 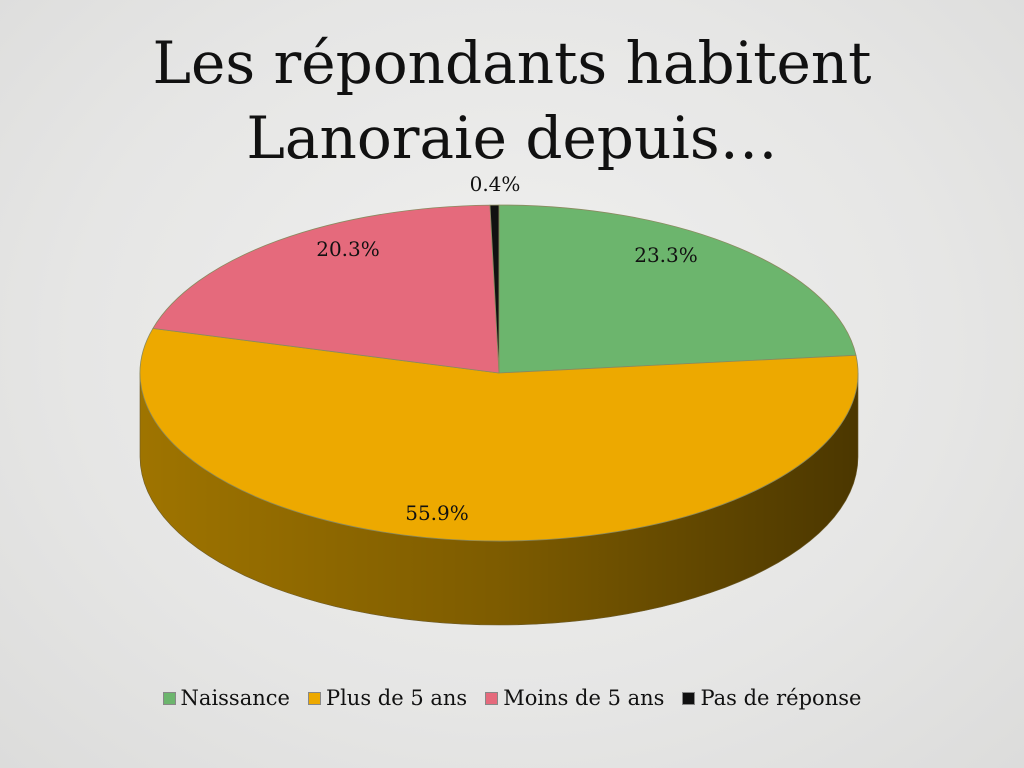 I want to click on legend-item-naissance: Naissance, so click(x=226, y=698).